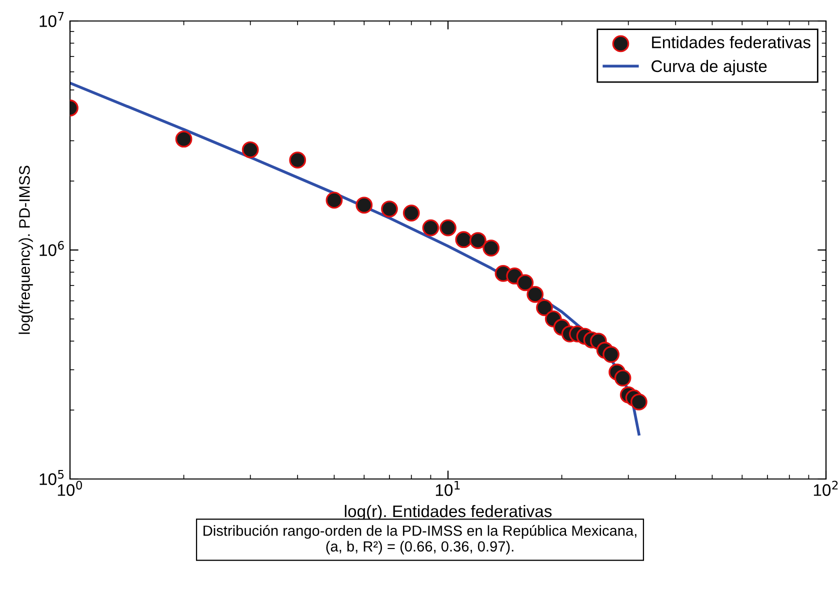 This screenshot has height=594, width=840. Describe the element at coordinates (52, 248) in the screenshot. I see `y-tick-label: 10$^{6}$` at that location.